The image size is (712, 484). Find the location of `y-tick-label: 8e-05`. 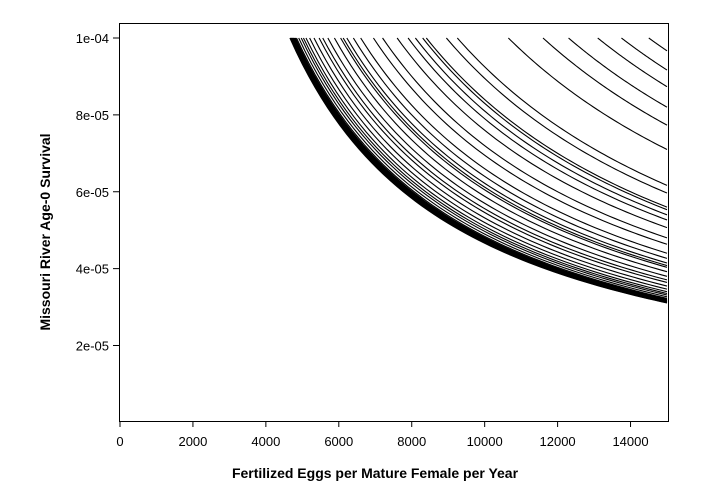

y-tick-label: 8e-05 is located at coordinates (92, 115).